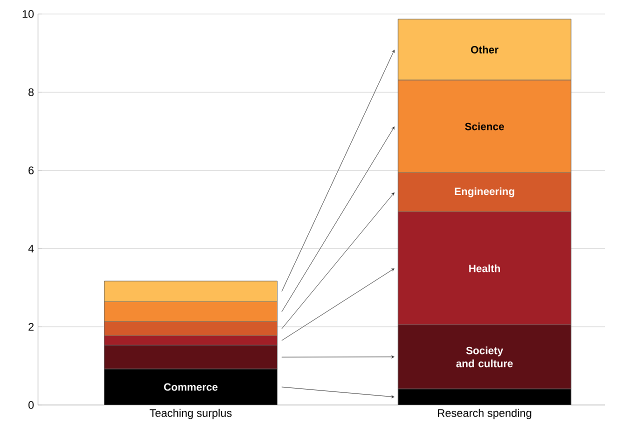 This screenshot has width=625, height=437. Describe the element at coordinates (31, 326) in the screenshot. I see `y-tick-label: 2` at that location.